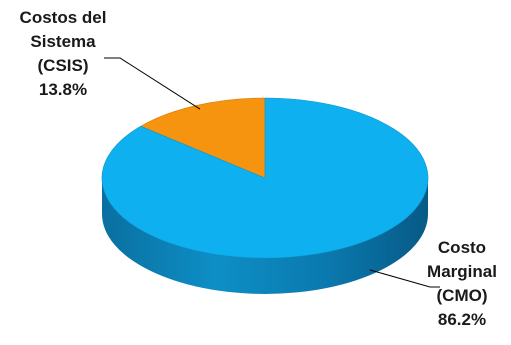 The image size is (511, 345). What do you see at coordinates (152, 83) in the screenshot?
I see `leader-line-csis` at bounding box center [152, 83].